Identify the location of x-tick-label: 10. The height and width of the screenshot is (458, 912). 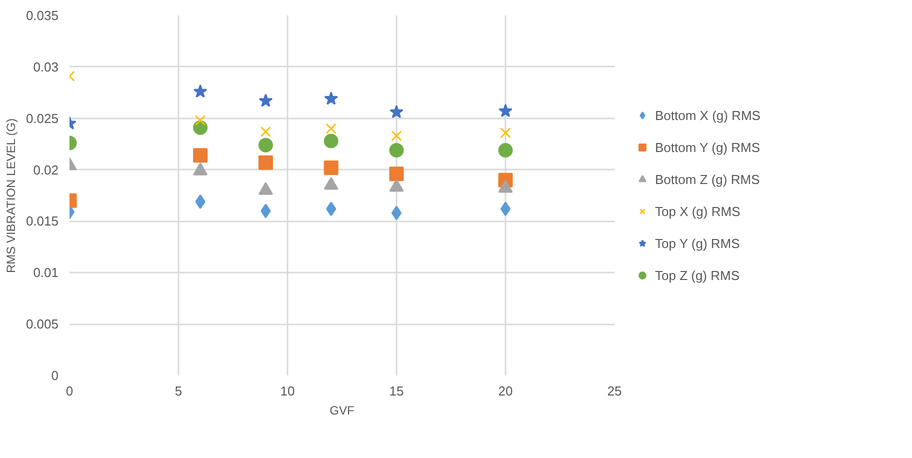
(287, 391).